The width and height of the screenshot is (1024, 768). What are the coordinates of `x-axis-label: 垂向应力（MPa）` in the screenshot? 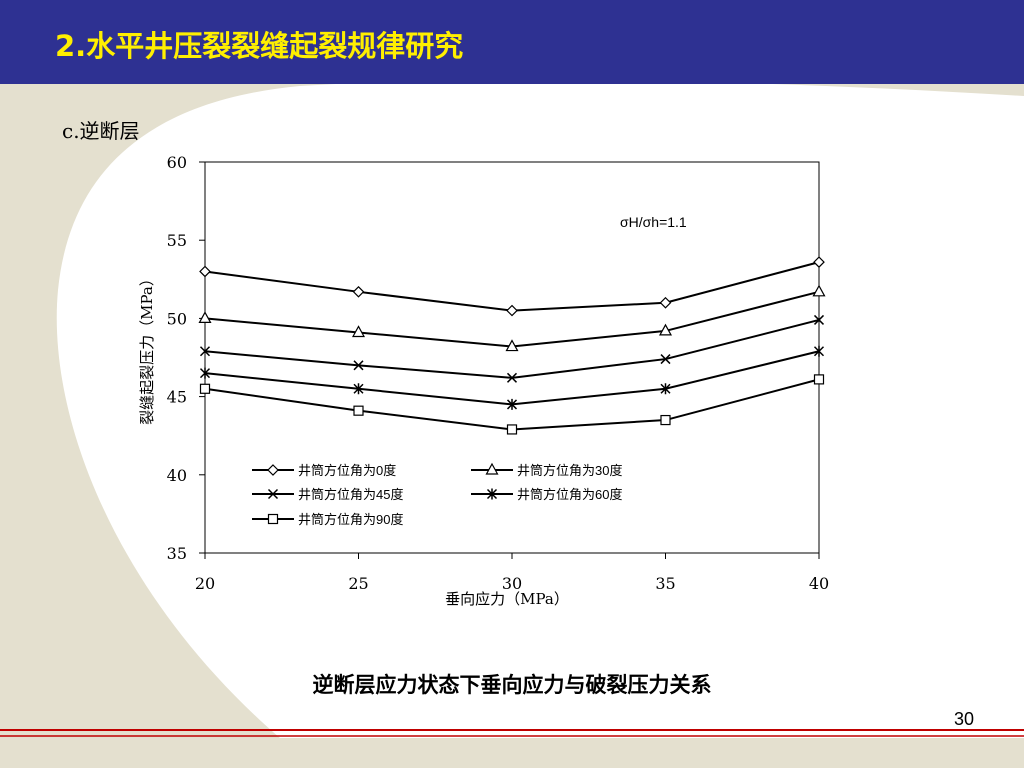 It's located at (507, 599).